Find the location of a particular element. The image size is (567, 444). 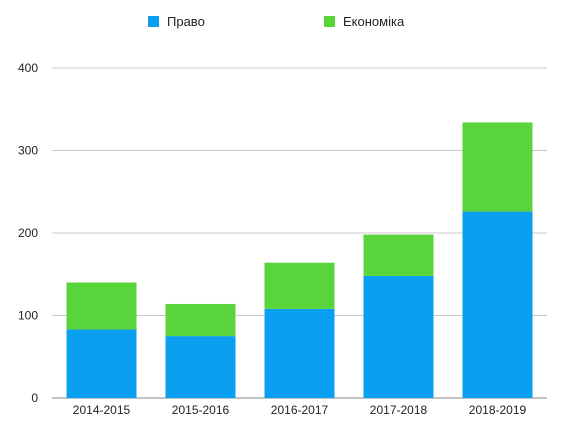

bar-ekonomika-2016-2017 is located at coordinates (299, 285).